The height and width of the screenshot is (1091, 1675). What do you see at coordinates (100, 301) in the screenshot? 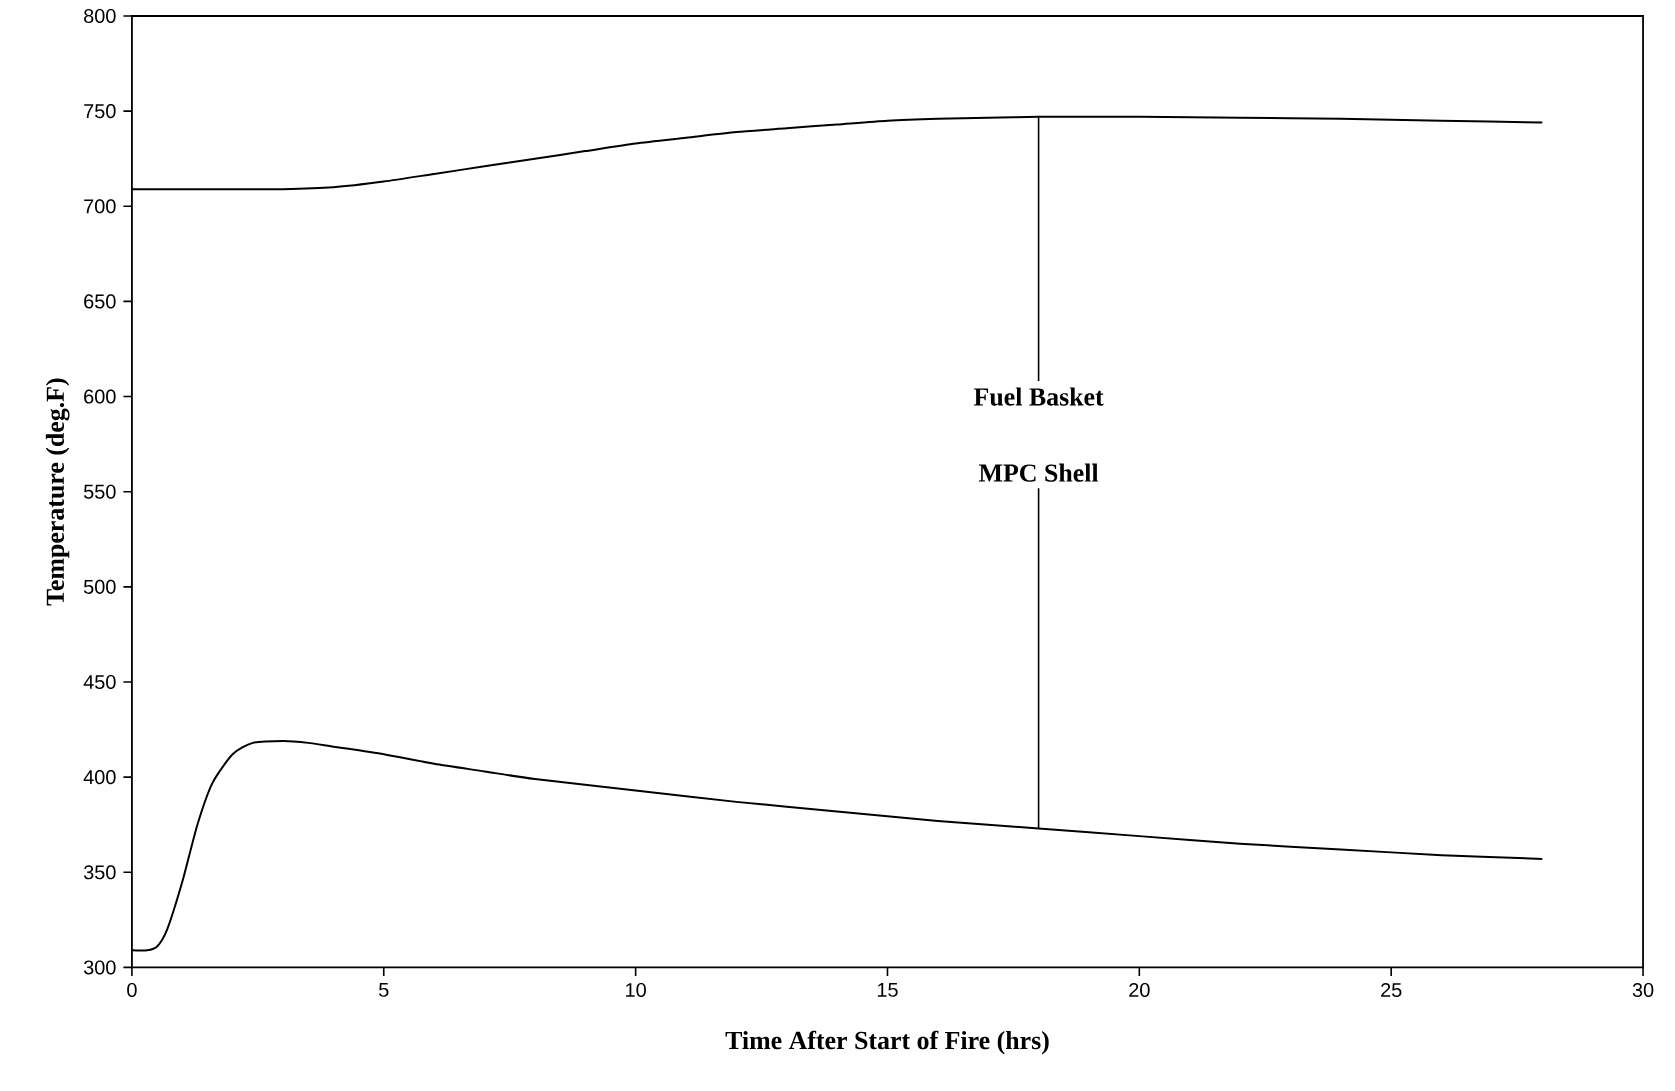
I see `y-tick-label: 650` at bounding box center [100, 301].